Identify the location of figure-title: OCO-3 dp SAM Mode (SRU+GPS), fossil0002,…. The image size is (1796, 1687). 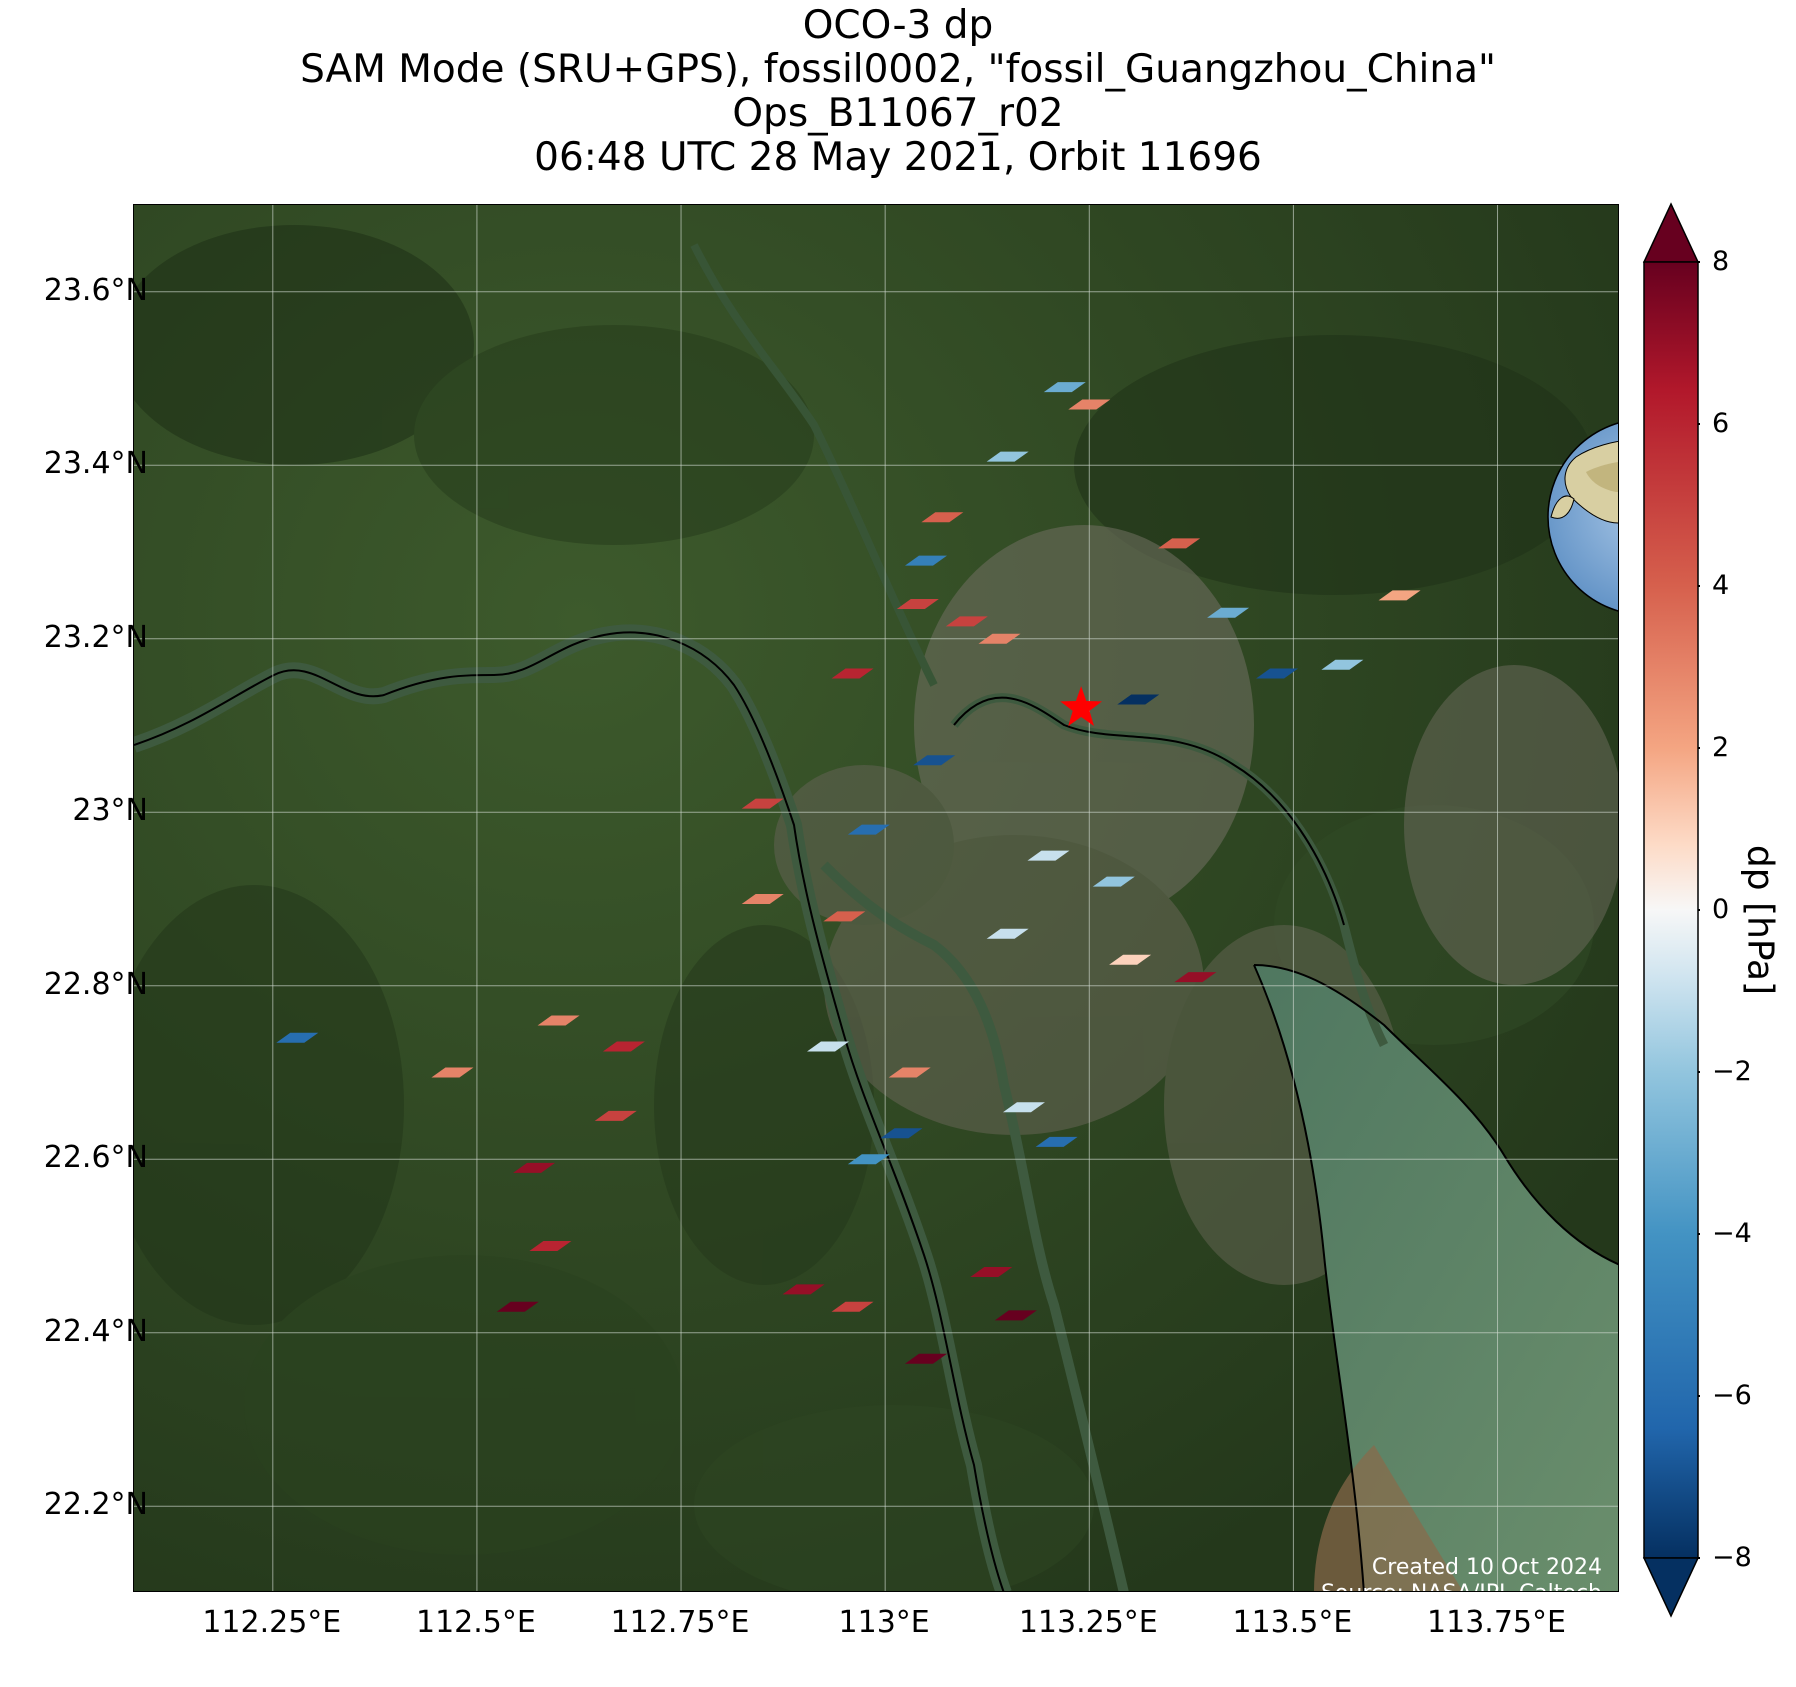
(898, 92).